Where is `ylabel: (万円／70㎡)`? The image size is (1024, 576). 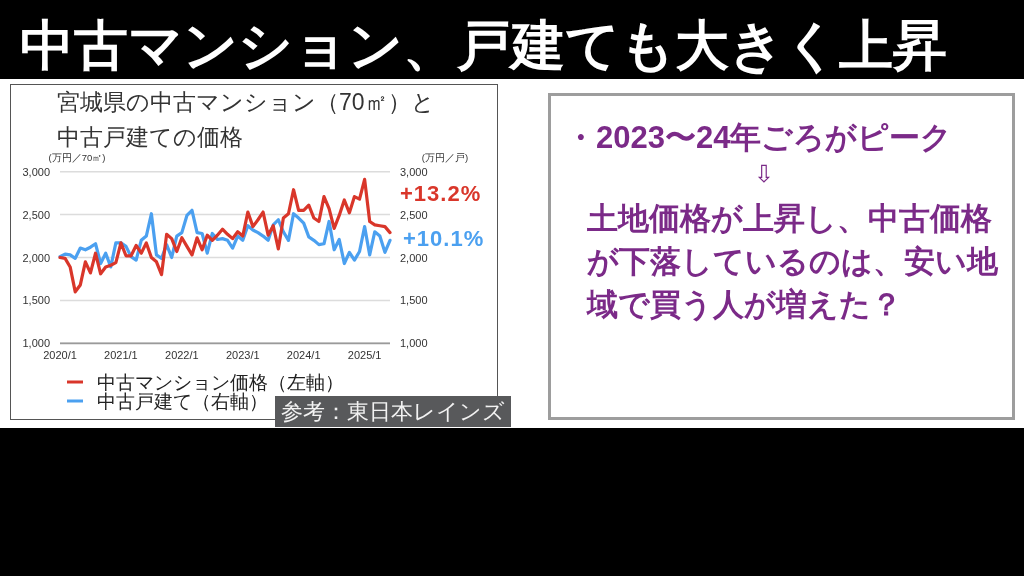 ylabel: (万円／70㎡) is located at coordinates (77, 158).